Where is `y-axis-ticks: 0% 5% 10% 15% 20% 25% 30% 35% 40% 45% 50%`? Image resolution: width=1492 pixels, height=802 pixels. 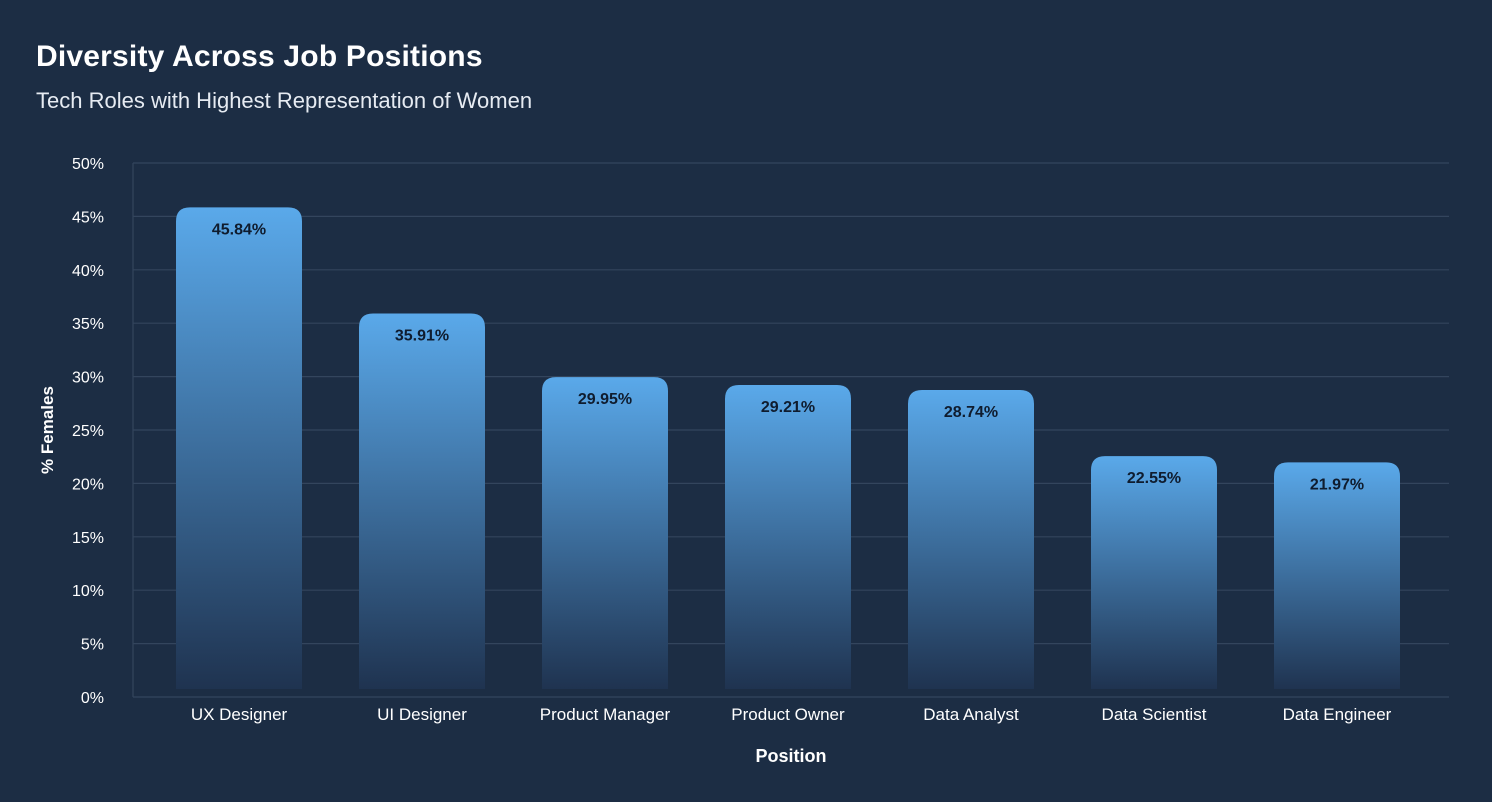 y-axis-ticks: 0% 5% 10% 15% 20% 25% 30% 35% 40% 45% 50% is located at coordinates (88, 431).